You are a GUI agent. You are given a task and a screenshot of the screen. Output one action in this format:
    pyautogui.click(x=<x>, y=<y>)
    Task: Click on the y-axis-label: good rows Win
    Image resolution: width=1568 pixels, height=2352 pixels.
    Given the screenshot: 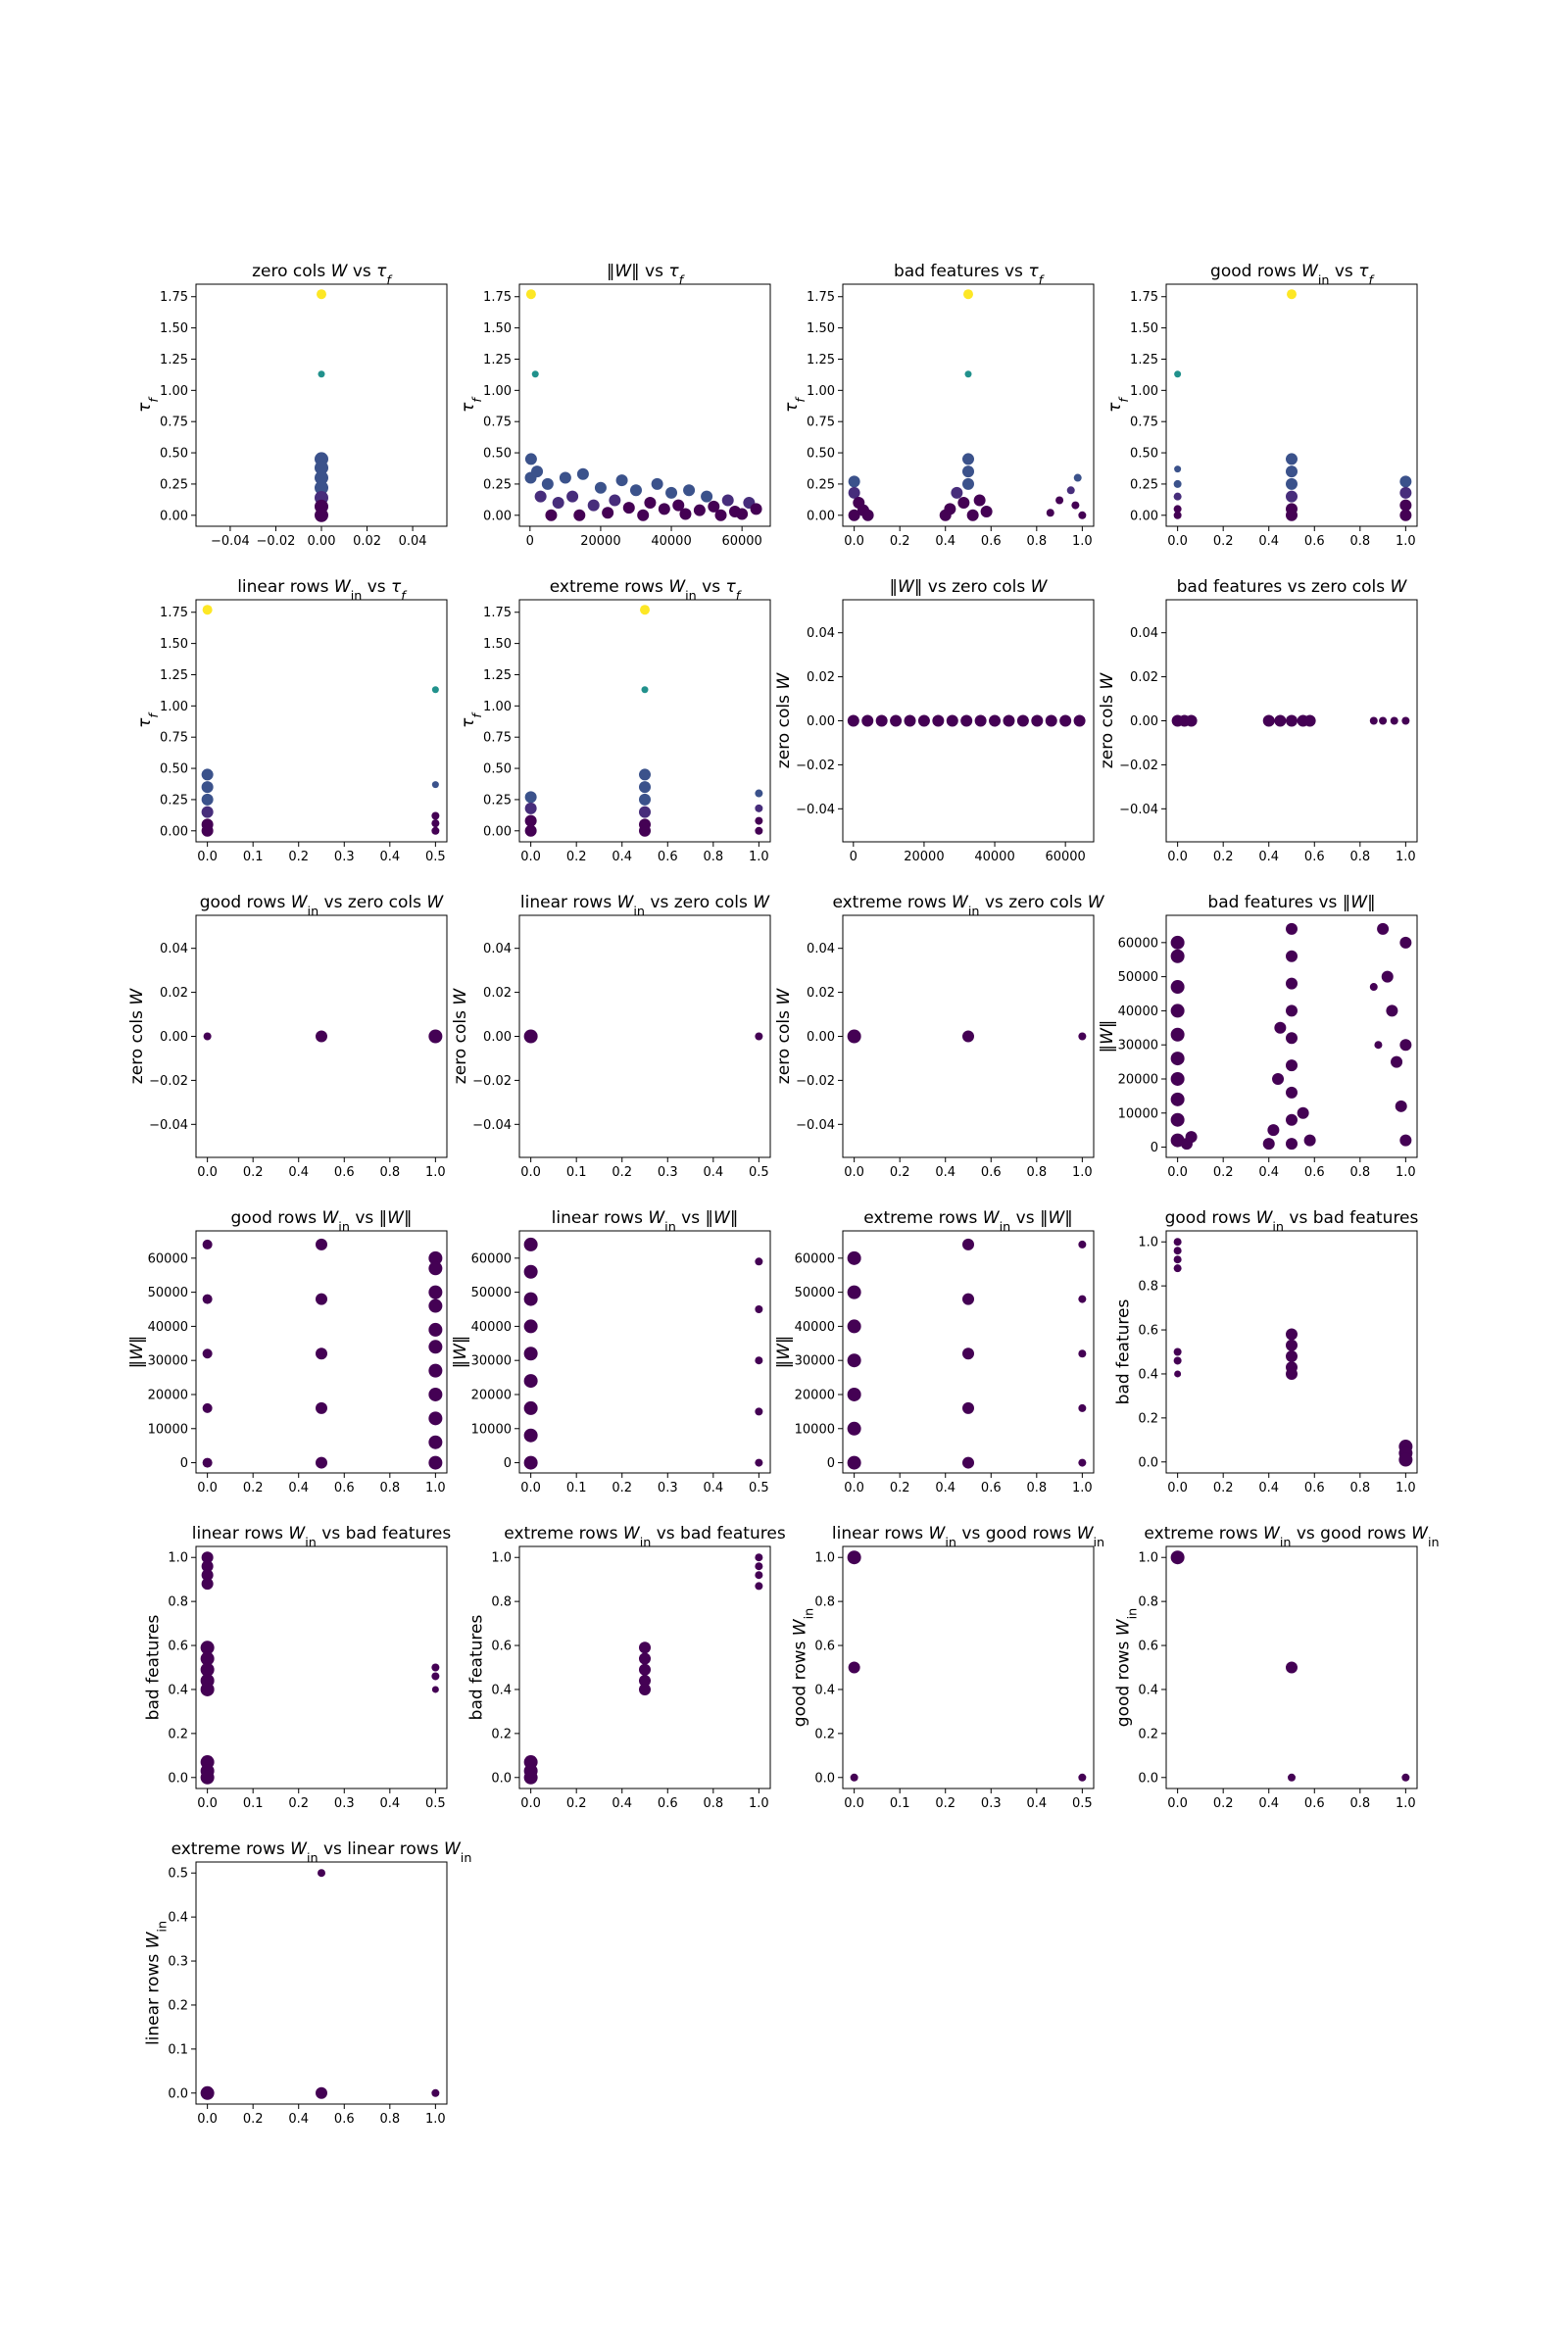 What is the action you would take?
    pyautogui.click(x=1126, y=1667)
    